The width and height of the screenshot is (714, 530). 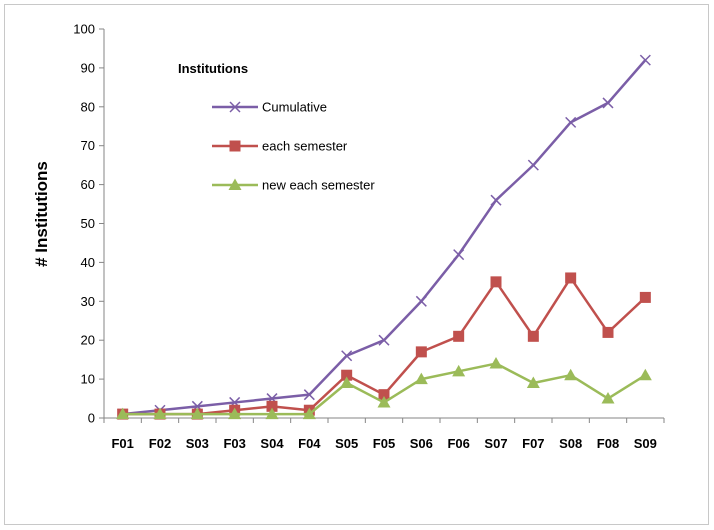 What do you see at coordinates (160, 443) in the screenshot?
I see `x-tick-label: F02` at bounding box center [160, 443].